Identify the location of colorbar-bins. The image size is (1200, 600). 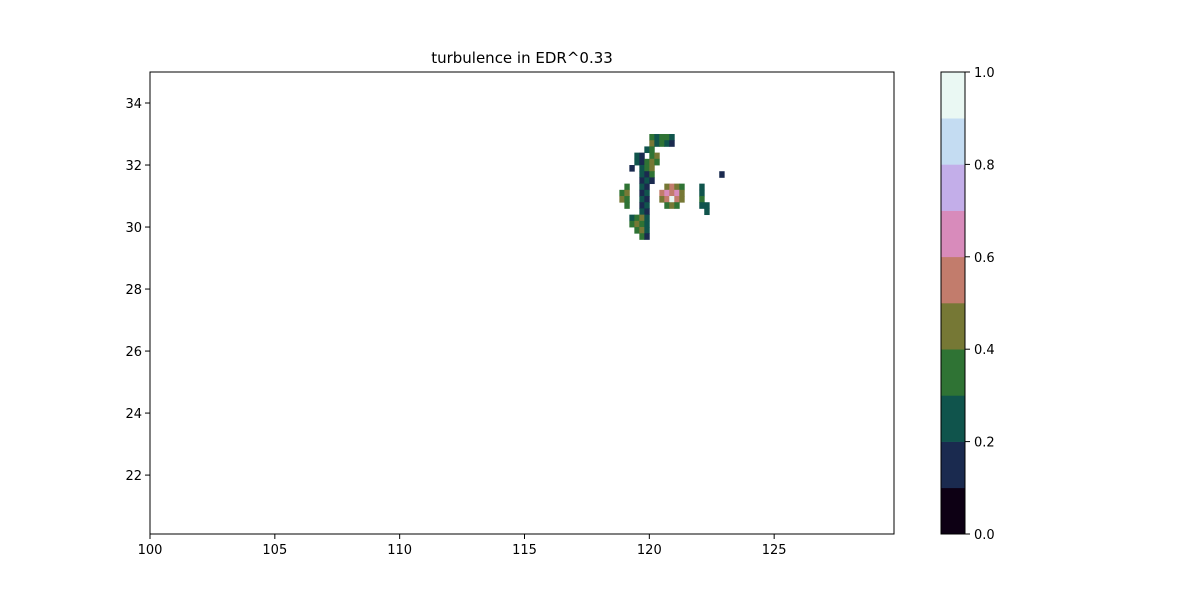
(953, 303).